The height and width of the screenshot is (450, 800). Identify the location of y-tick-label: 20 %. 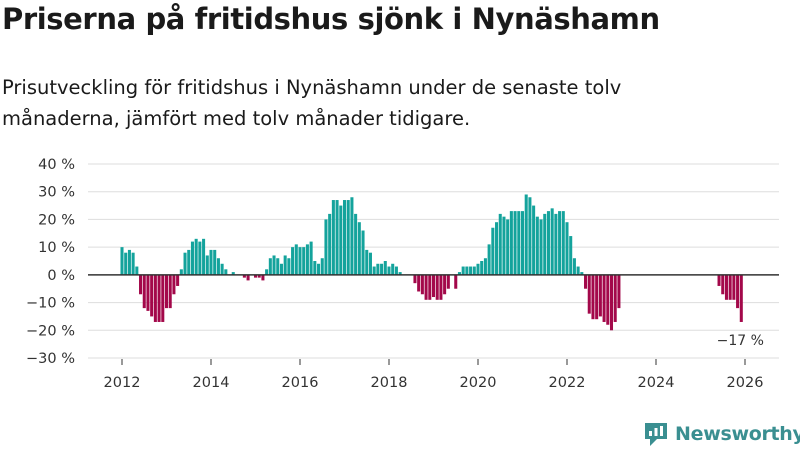
(56, 220).